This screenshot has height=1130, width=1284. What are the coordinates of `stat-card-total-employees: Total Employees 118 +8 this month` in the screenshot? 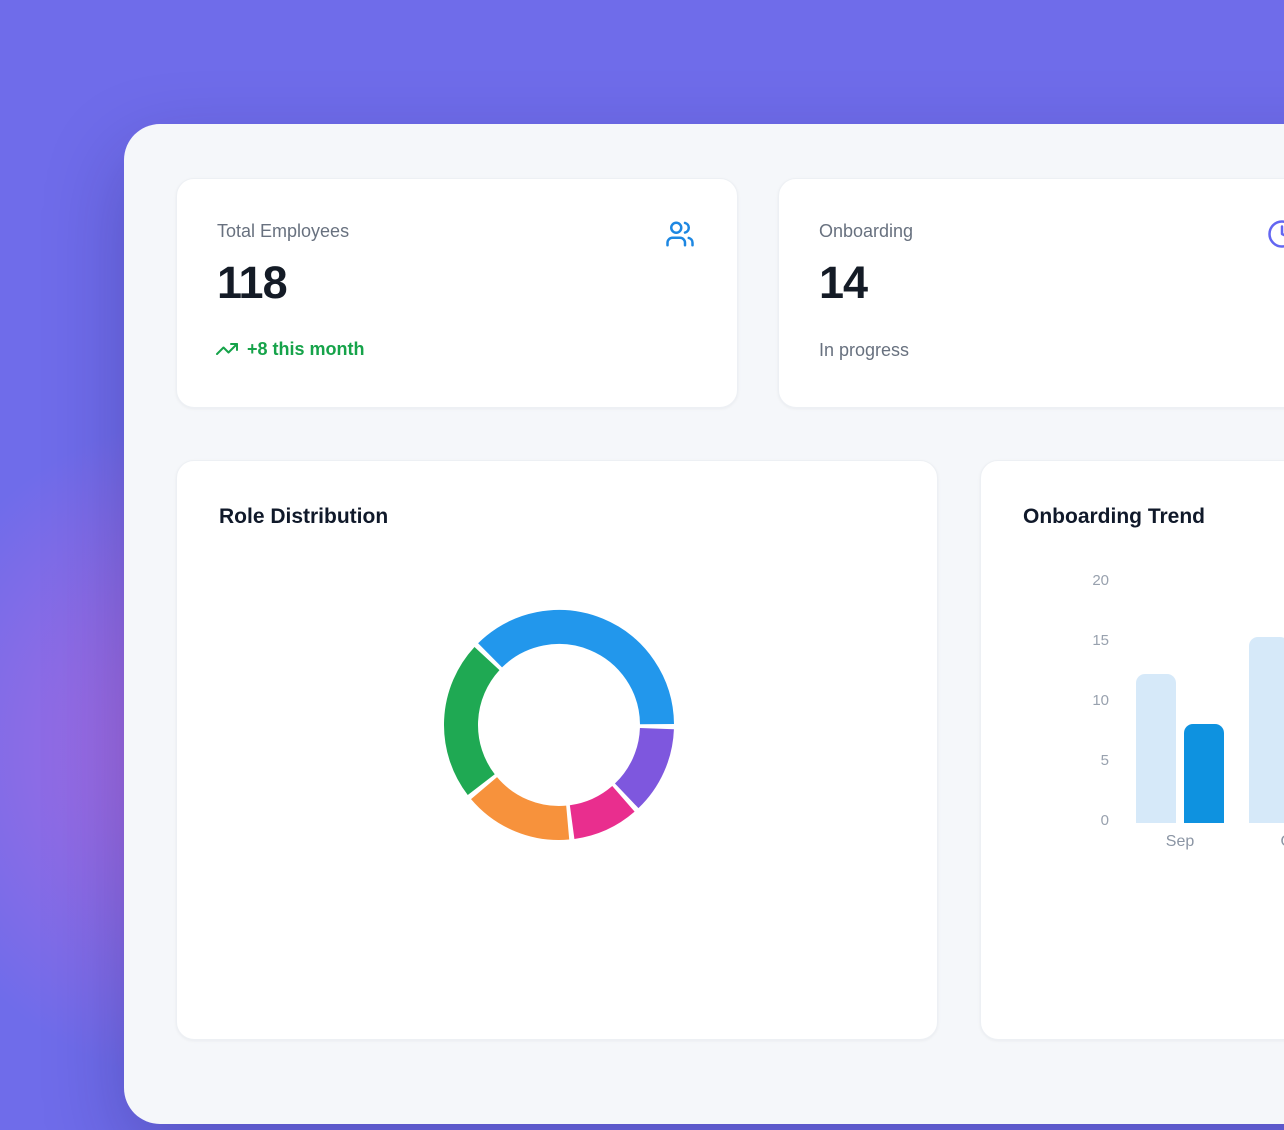 It's located at (457, 293).